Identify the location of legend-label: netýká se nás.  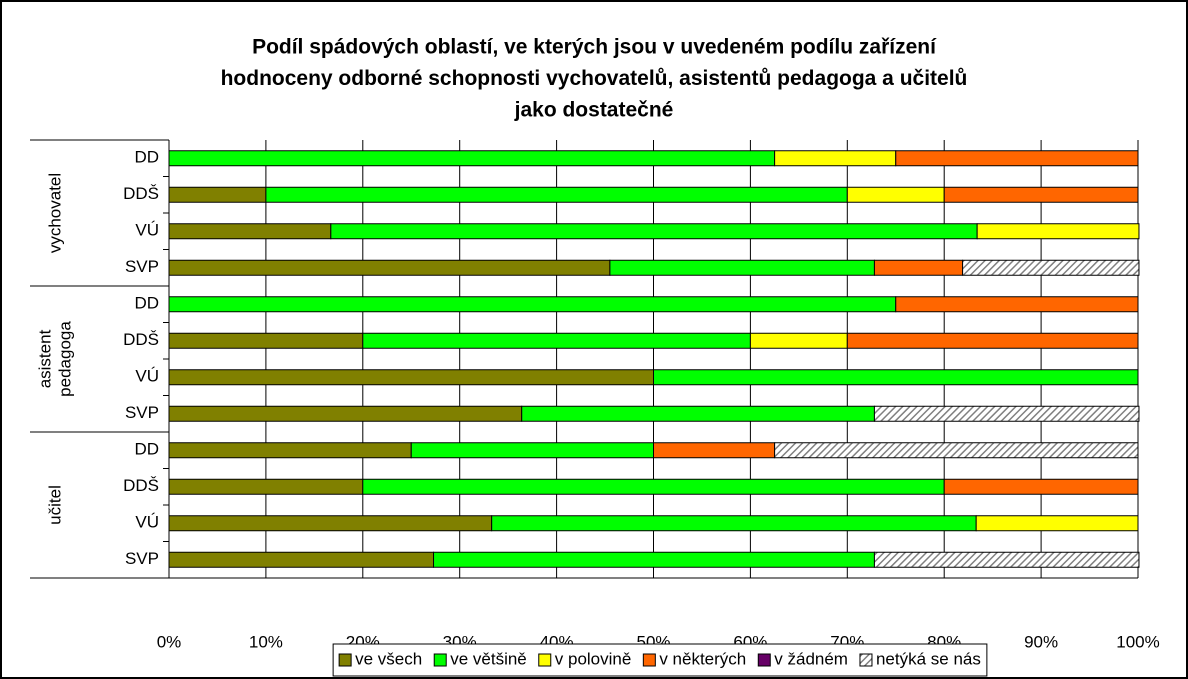
(928, 658).